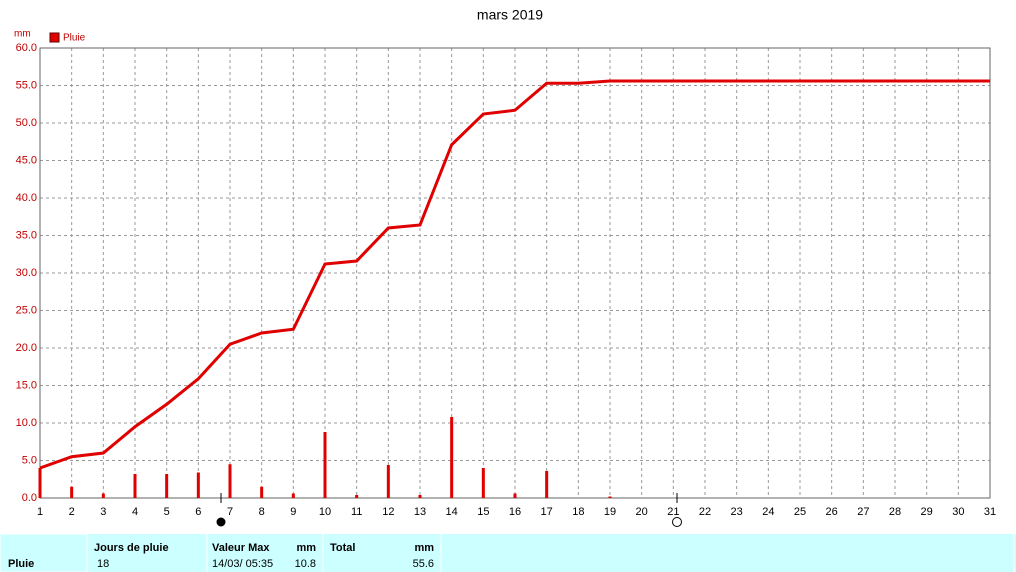 This screenshot has height=572, width=1016. Describe the element at coordinates (74, 38) in the screenshot. I see `legend-label: Pluie` at that location.